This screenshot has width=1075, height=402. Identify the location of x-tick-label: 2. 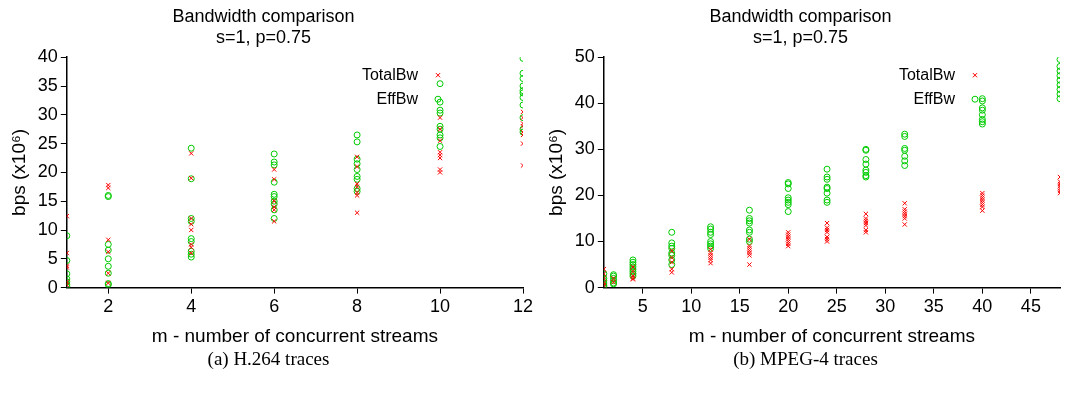
(108, 306).